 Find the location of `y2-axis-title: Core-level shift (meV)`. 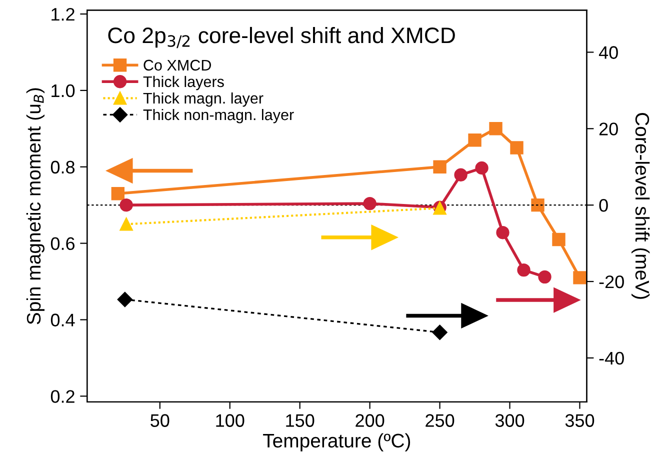

y2-axis-title: Core-level shift (meV) is located at coordinates (641, 206).